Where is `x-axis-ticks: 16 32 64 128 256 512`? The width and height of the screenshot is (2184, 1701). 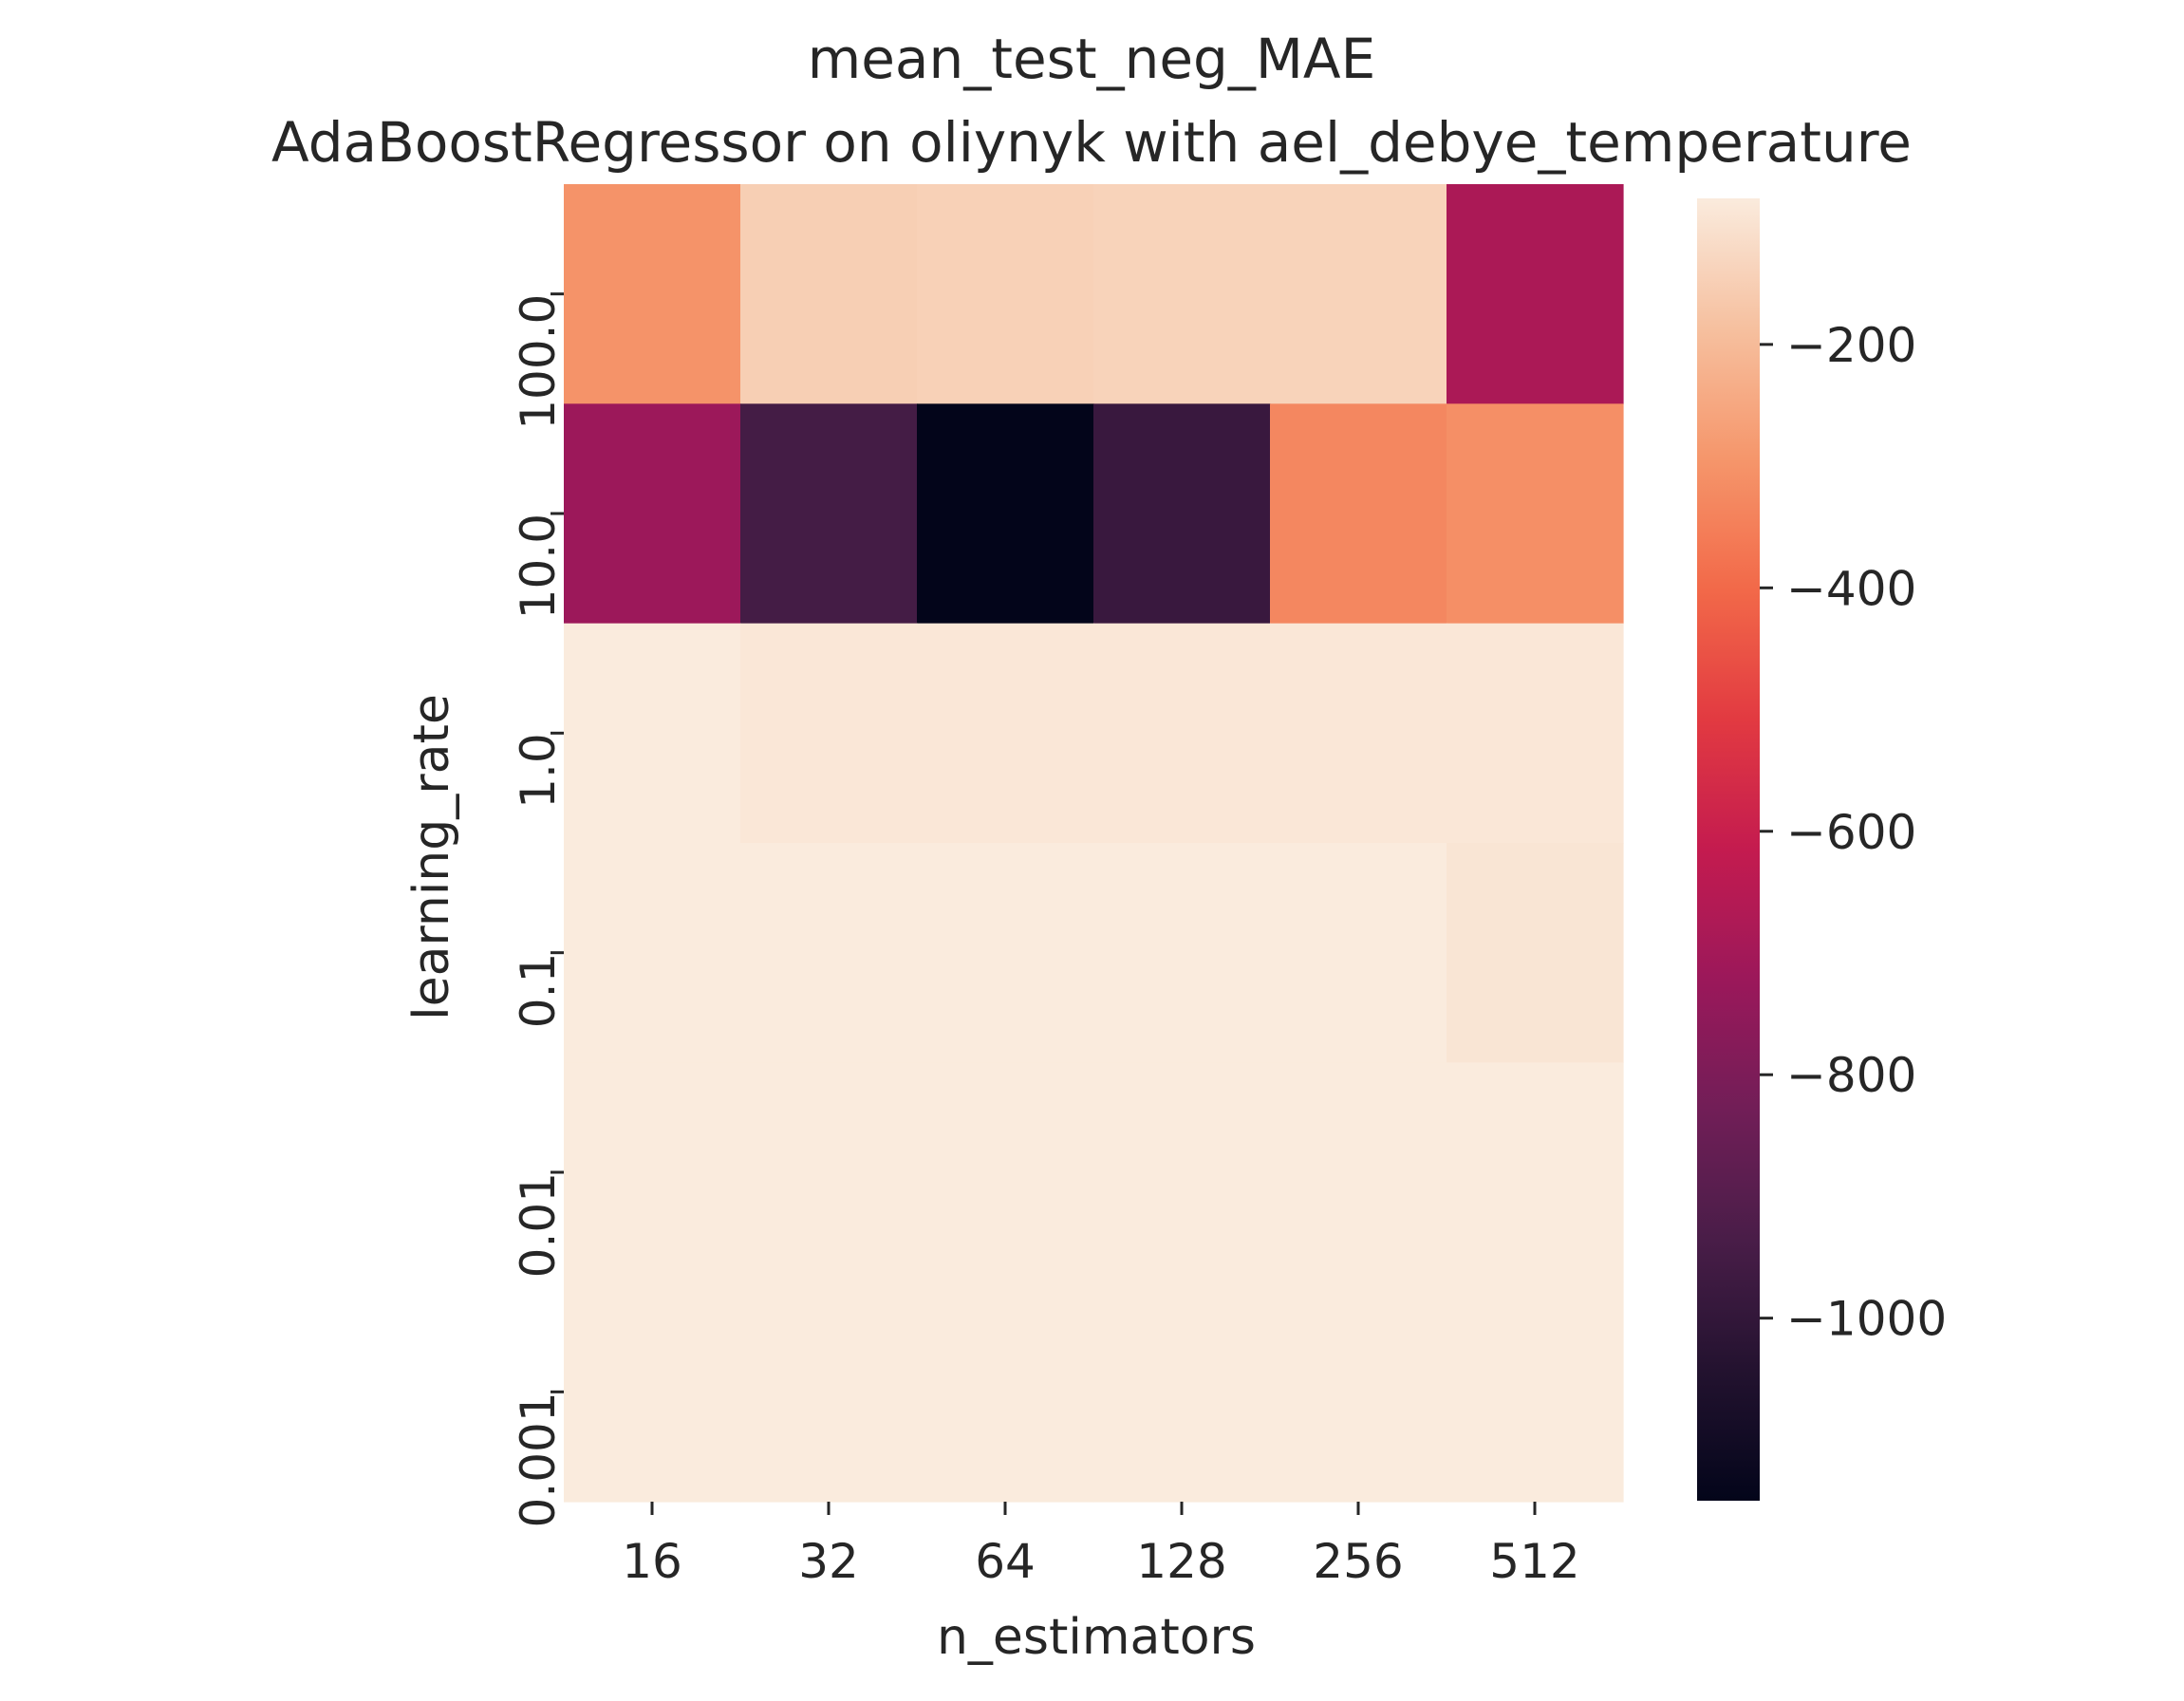 x-axis-ticks: 16 32 64 128 256 512 is located at coordinates (1101, 1546).